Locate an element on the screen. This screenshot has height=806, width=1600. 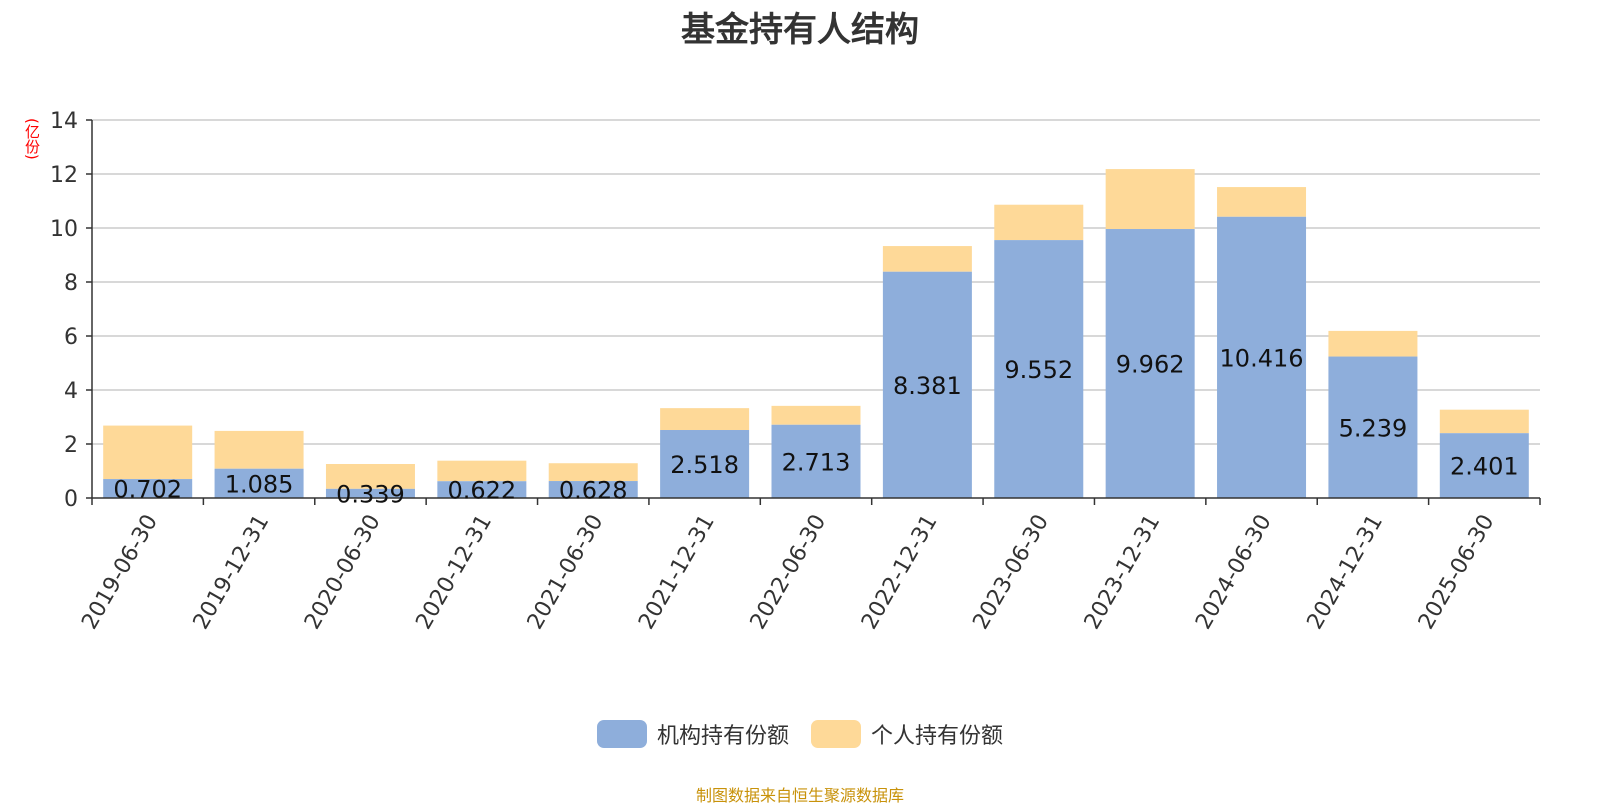
x-tick-label: 2021-06-30 is located at coordinates (566, 572).